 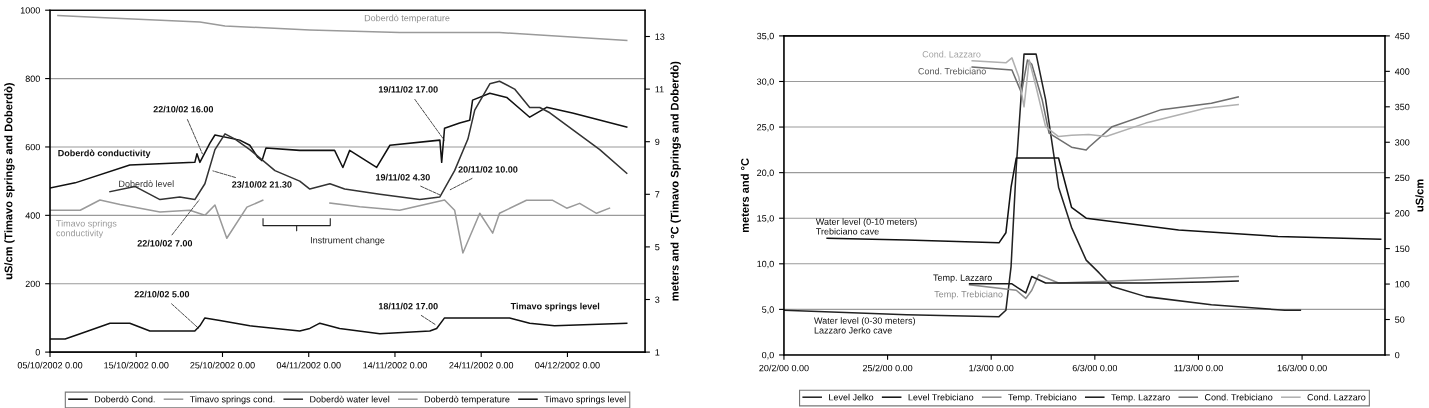 I want to click on y-tick-label: 0, so click(x=37, y=352).